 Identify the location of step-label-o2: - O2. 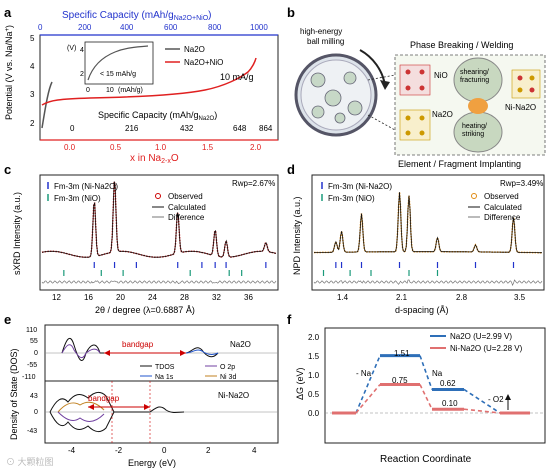
(496, 399).